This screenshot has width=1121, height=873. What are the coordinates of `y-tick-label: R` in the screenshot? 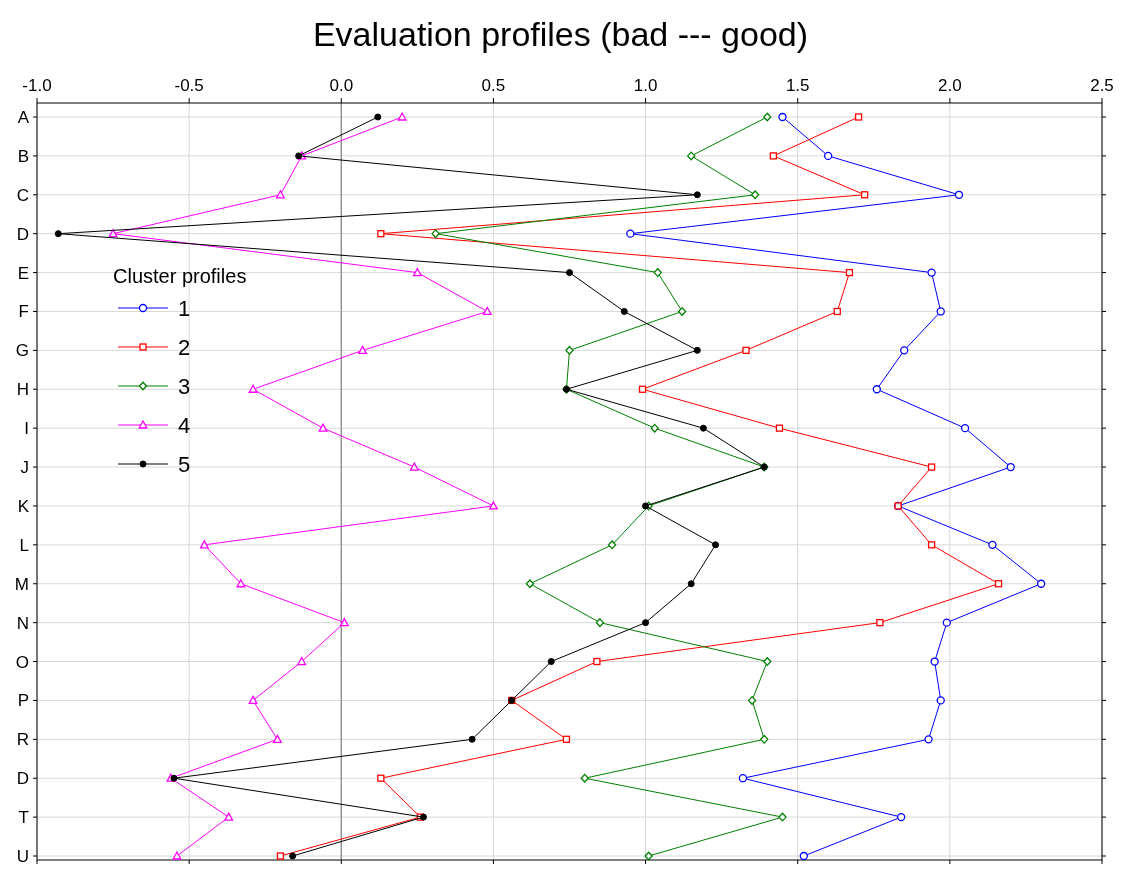 It's located at (22, 740).